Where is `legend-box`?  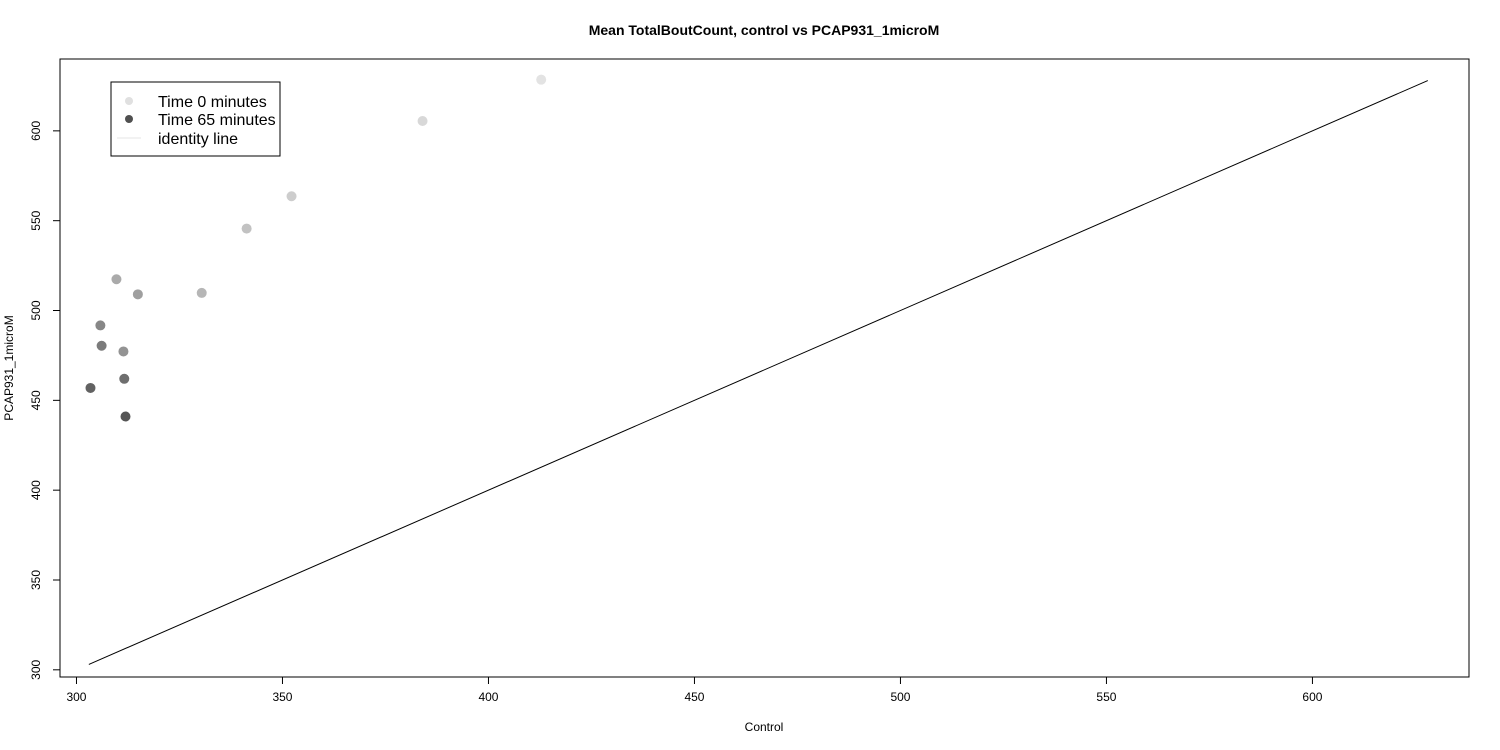
legend-box is located at coordinates (195, 119).